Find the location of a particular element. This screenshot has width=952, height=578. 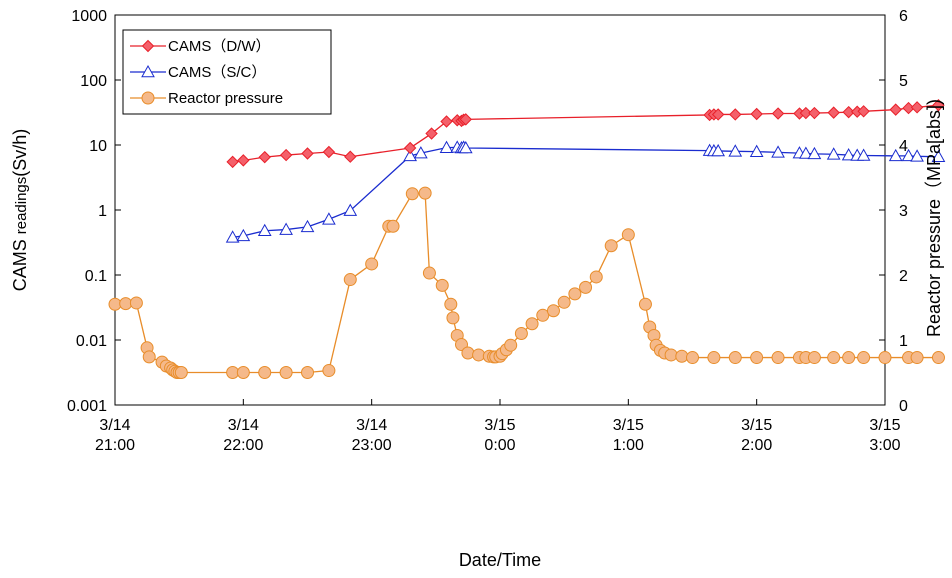

left-tick-label: 1000 is located at coordinates (89, 16).